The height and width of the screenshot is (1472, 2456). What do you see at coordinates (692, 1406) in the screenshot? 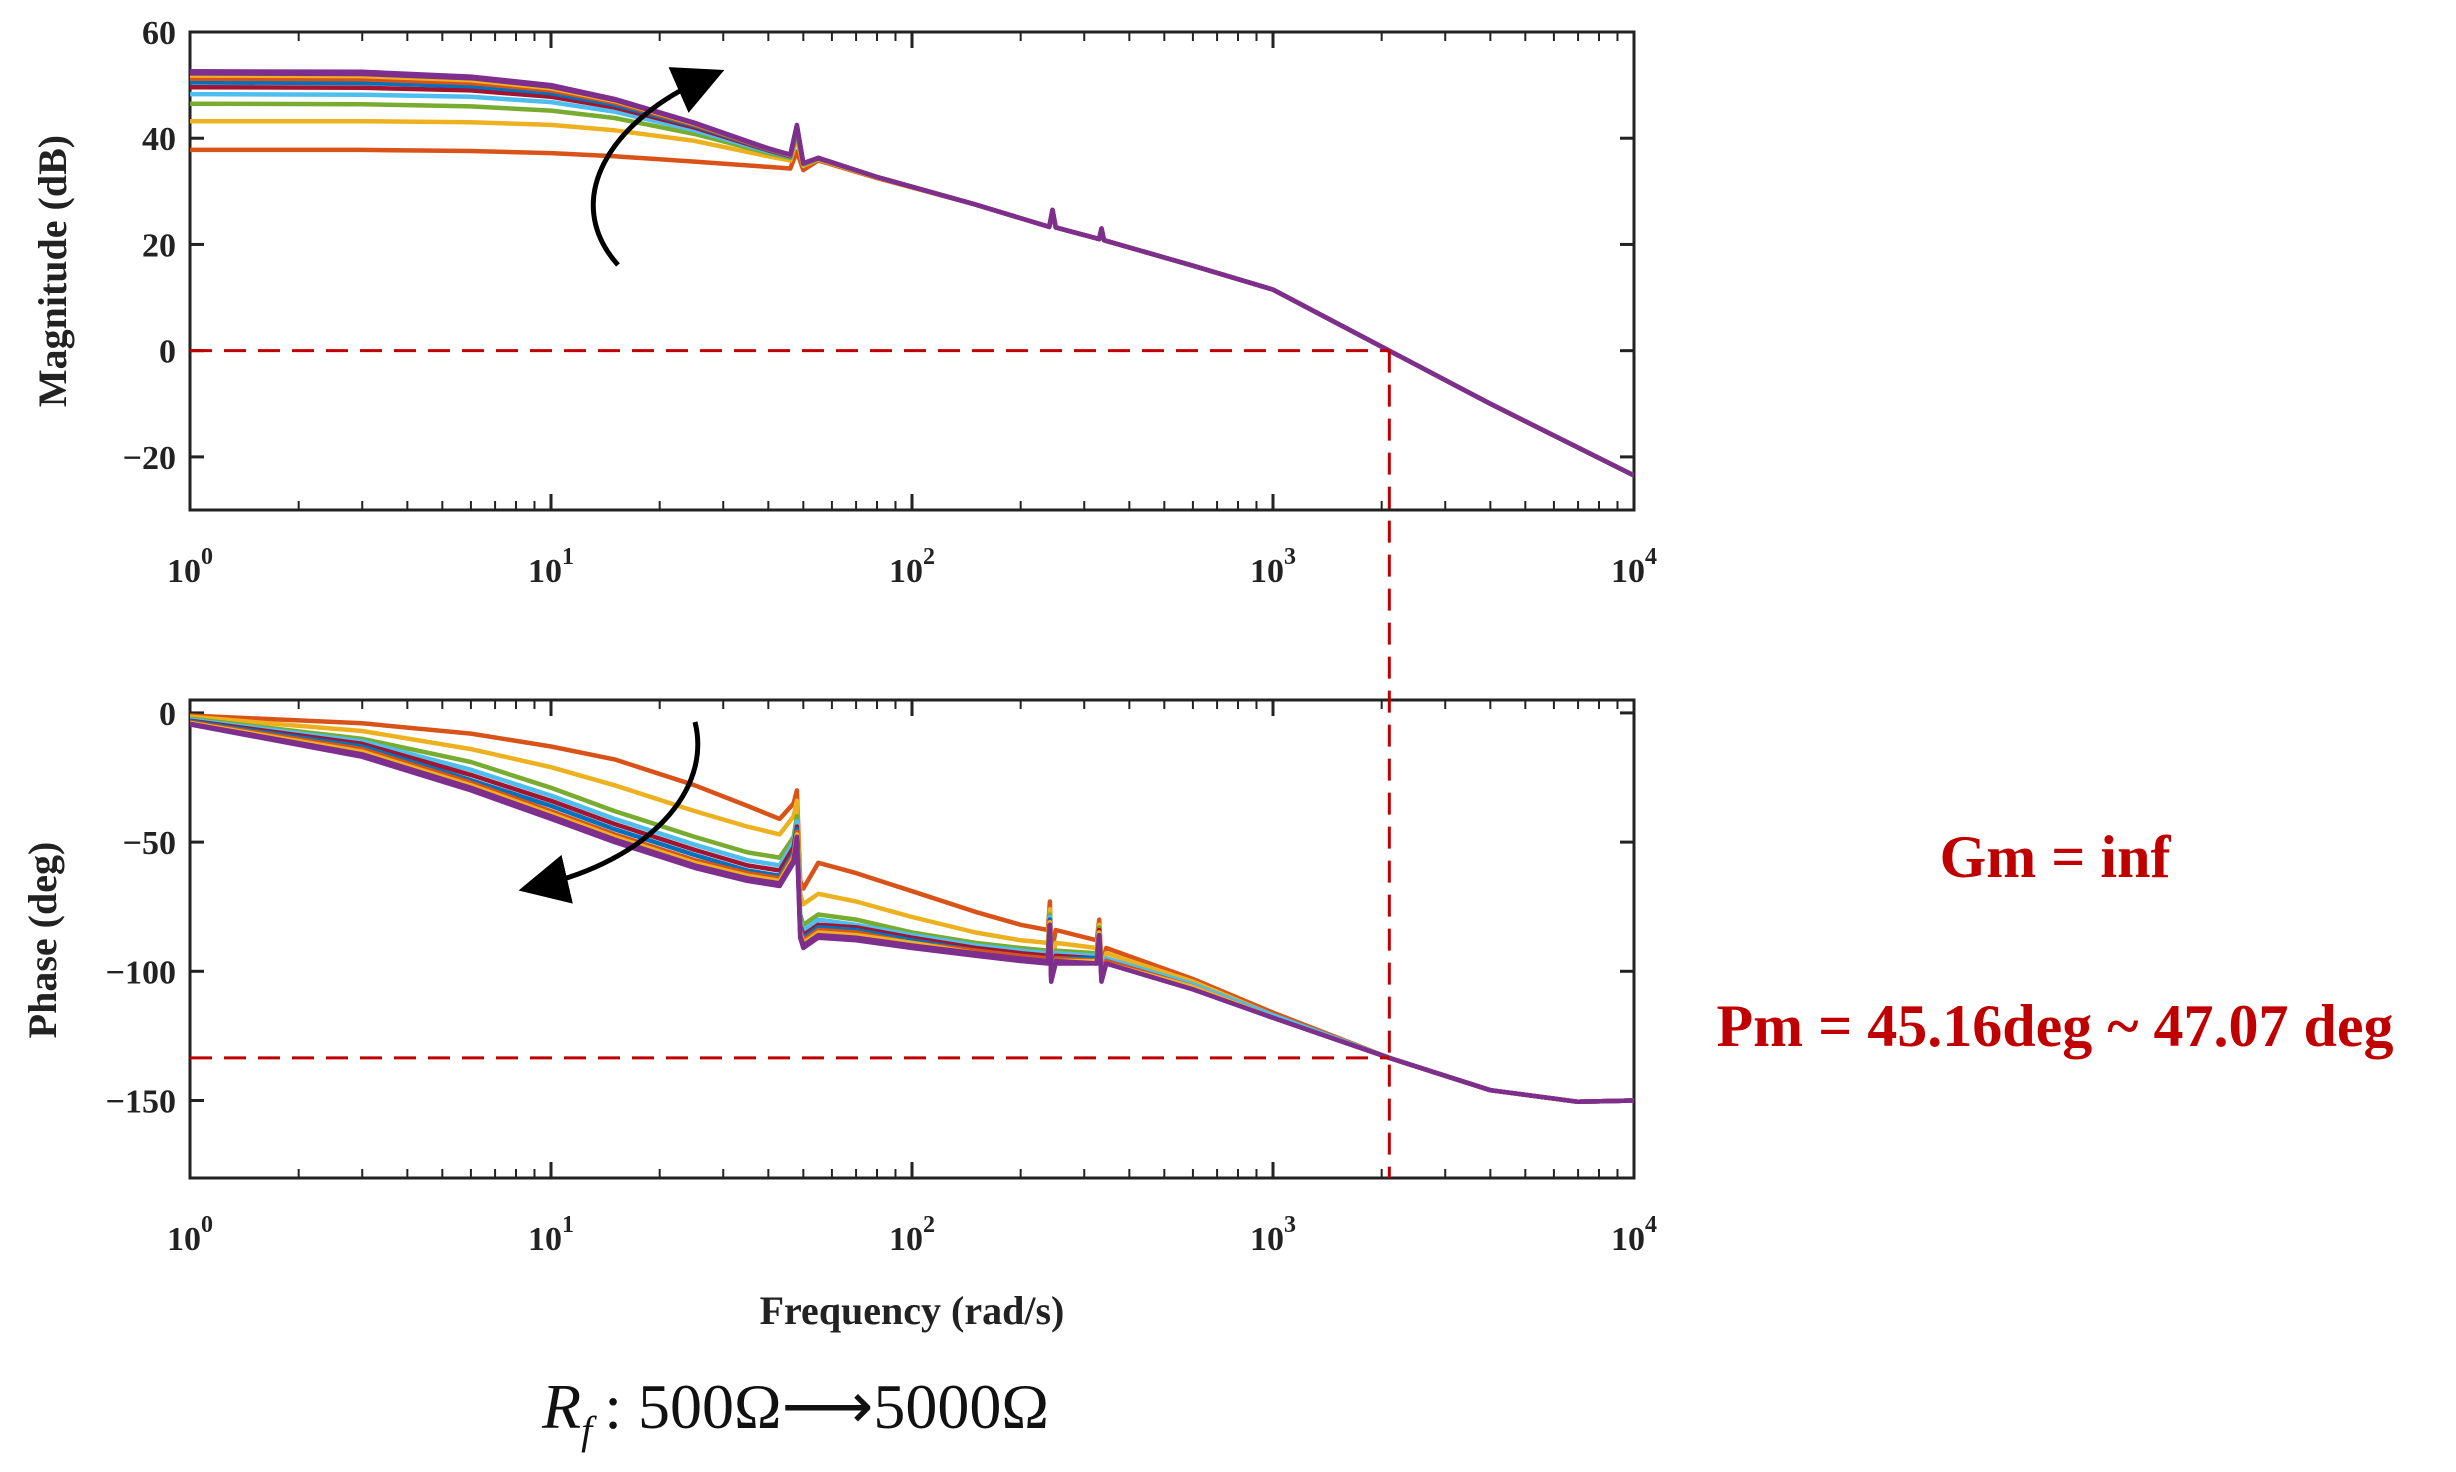
I see `formula-start: : 500Ω` at bounding box center [692, 1406].